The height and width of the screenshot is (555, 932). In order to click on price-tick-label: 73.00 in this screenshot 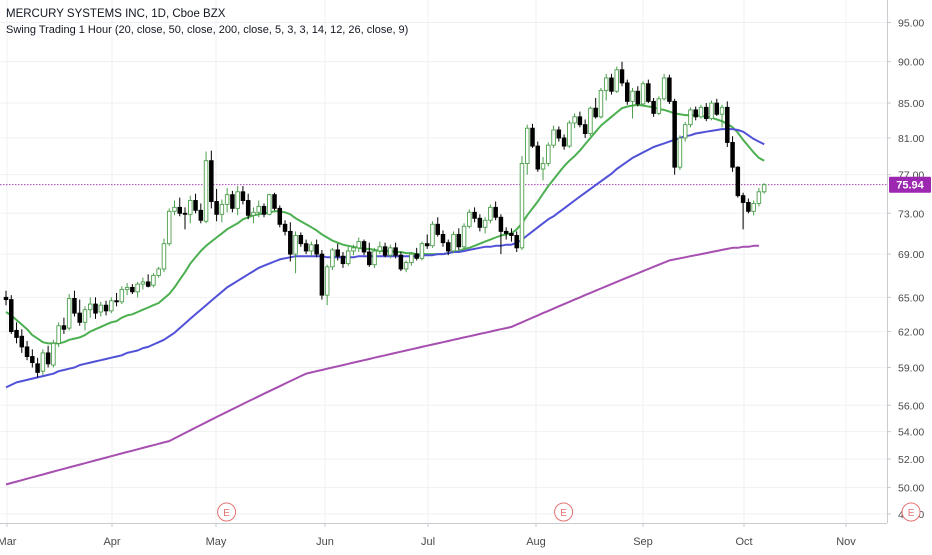, I will do `click(911, 214)`.